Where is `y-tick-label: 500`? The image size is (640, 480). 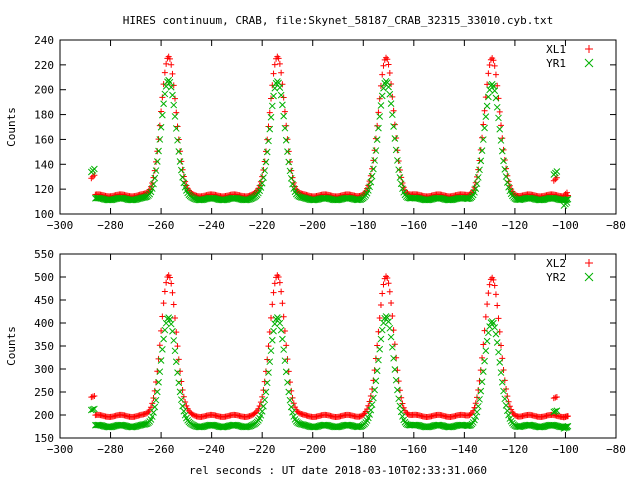 y-tick-label: 500 is located at coordinates (44, 277).